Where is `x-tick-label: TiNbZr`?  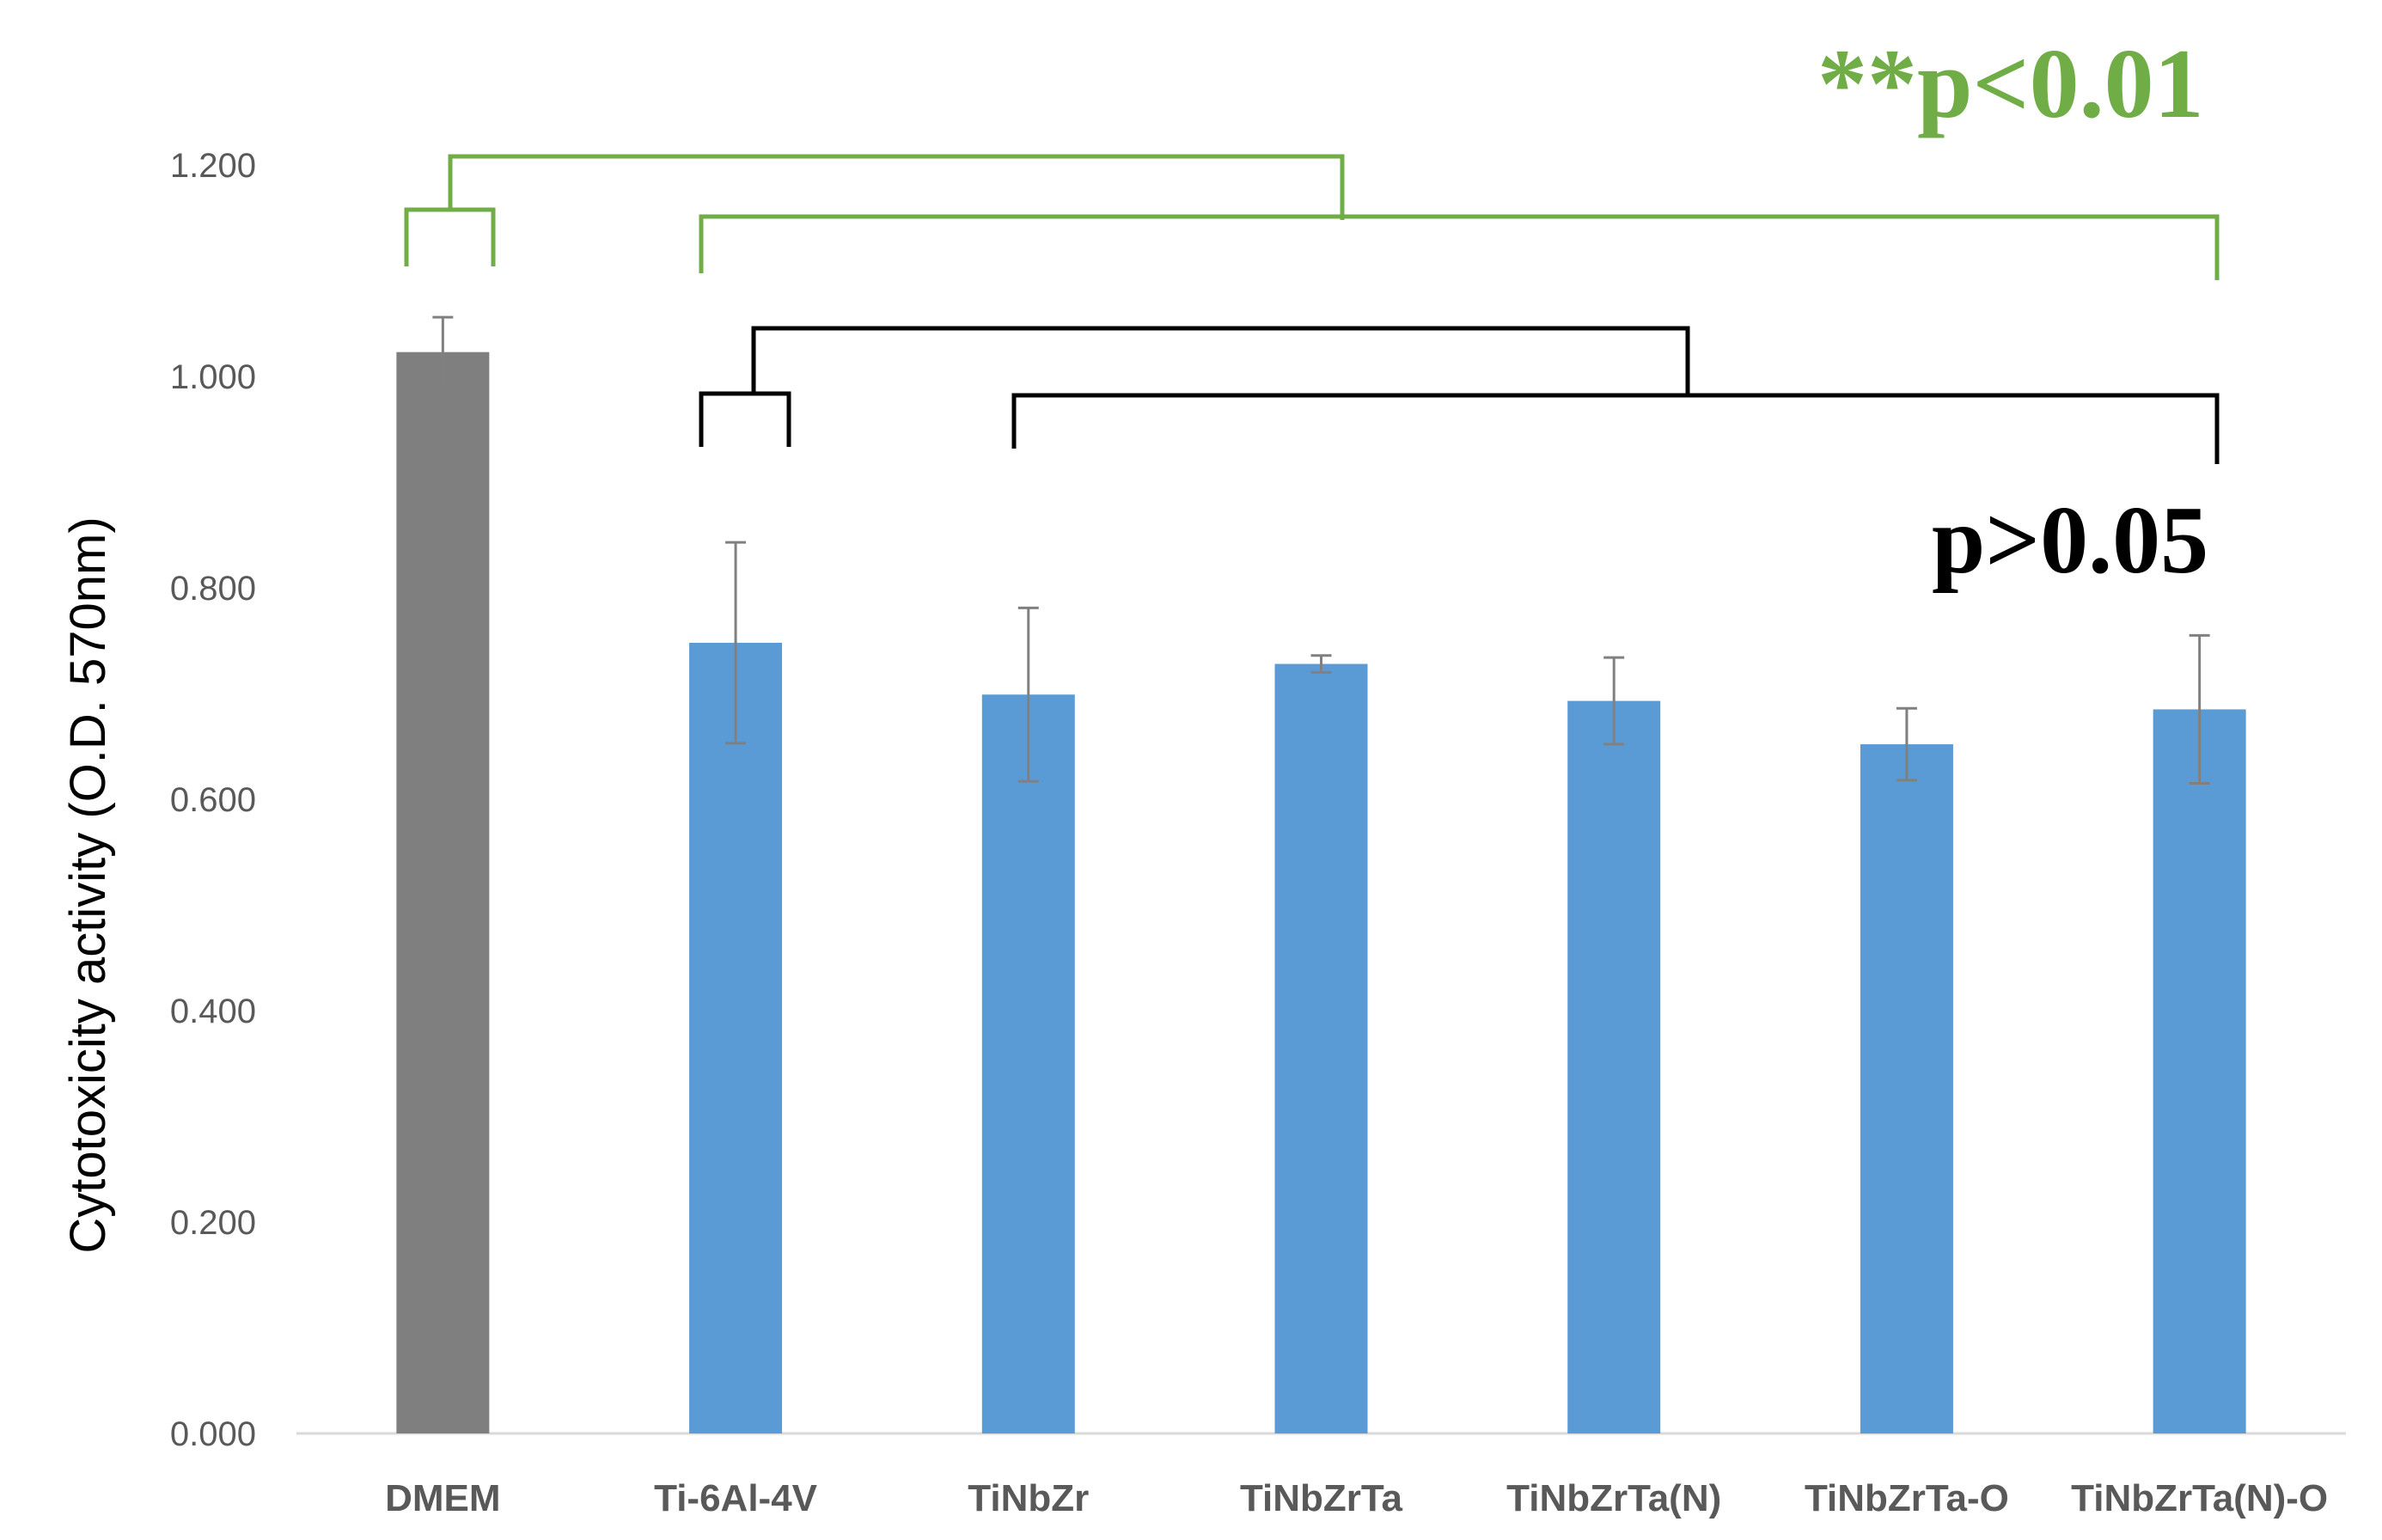
x-tick-label: TiNbZr is located at coordinates (1029, 1498).